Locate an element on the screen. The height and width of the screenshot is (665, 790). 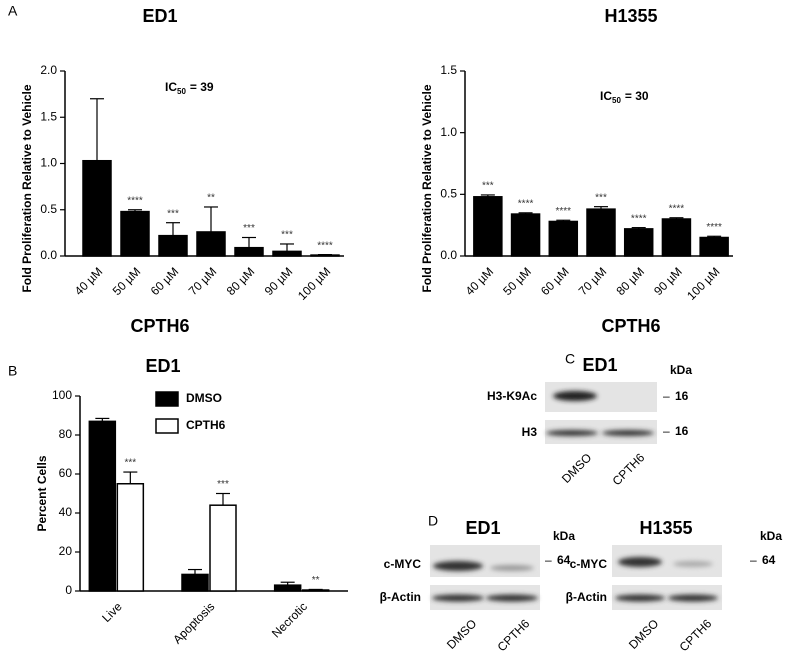
y-tick-label: 80 is located at coordinates (66, 434).